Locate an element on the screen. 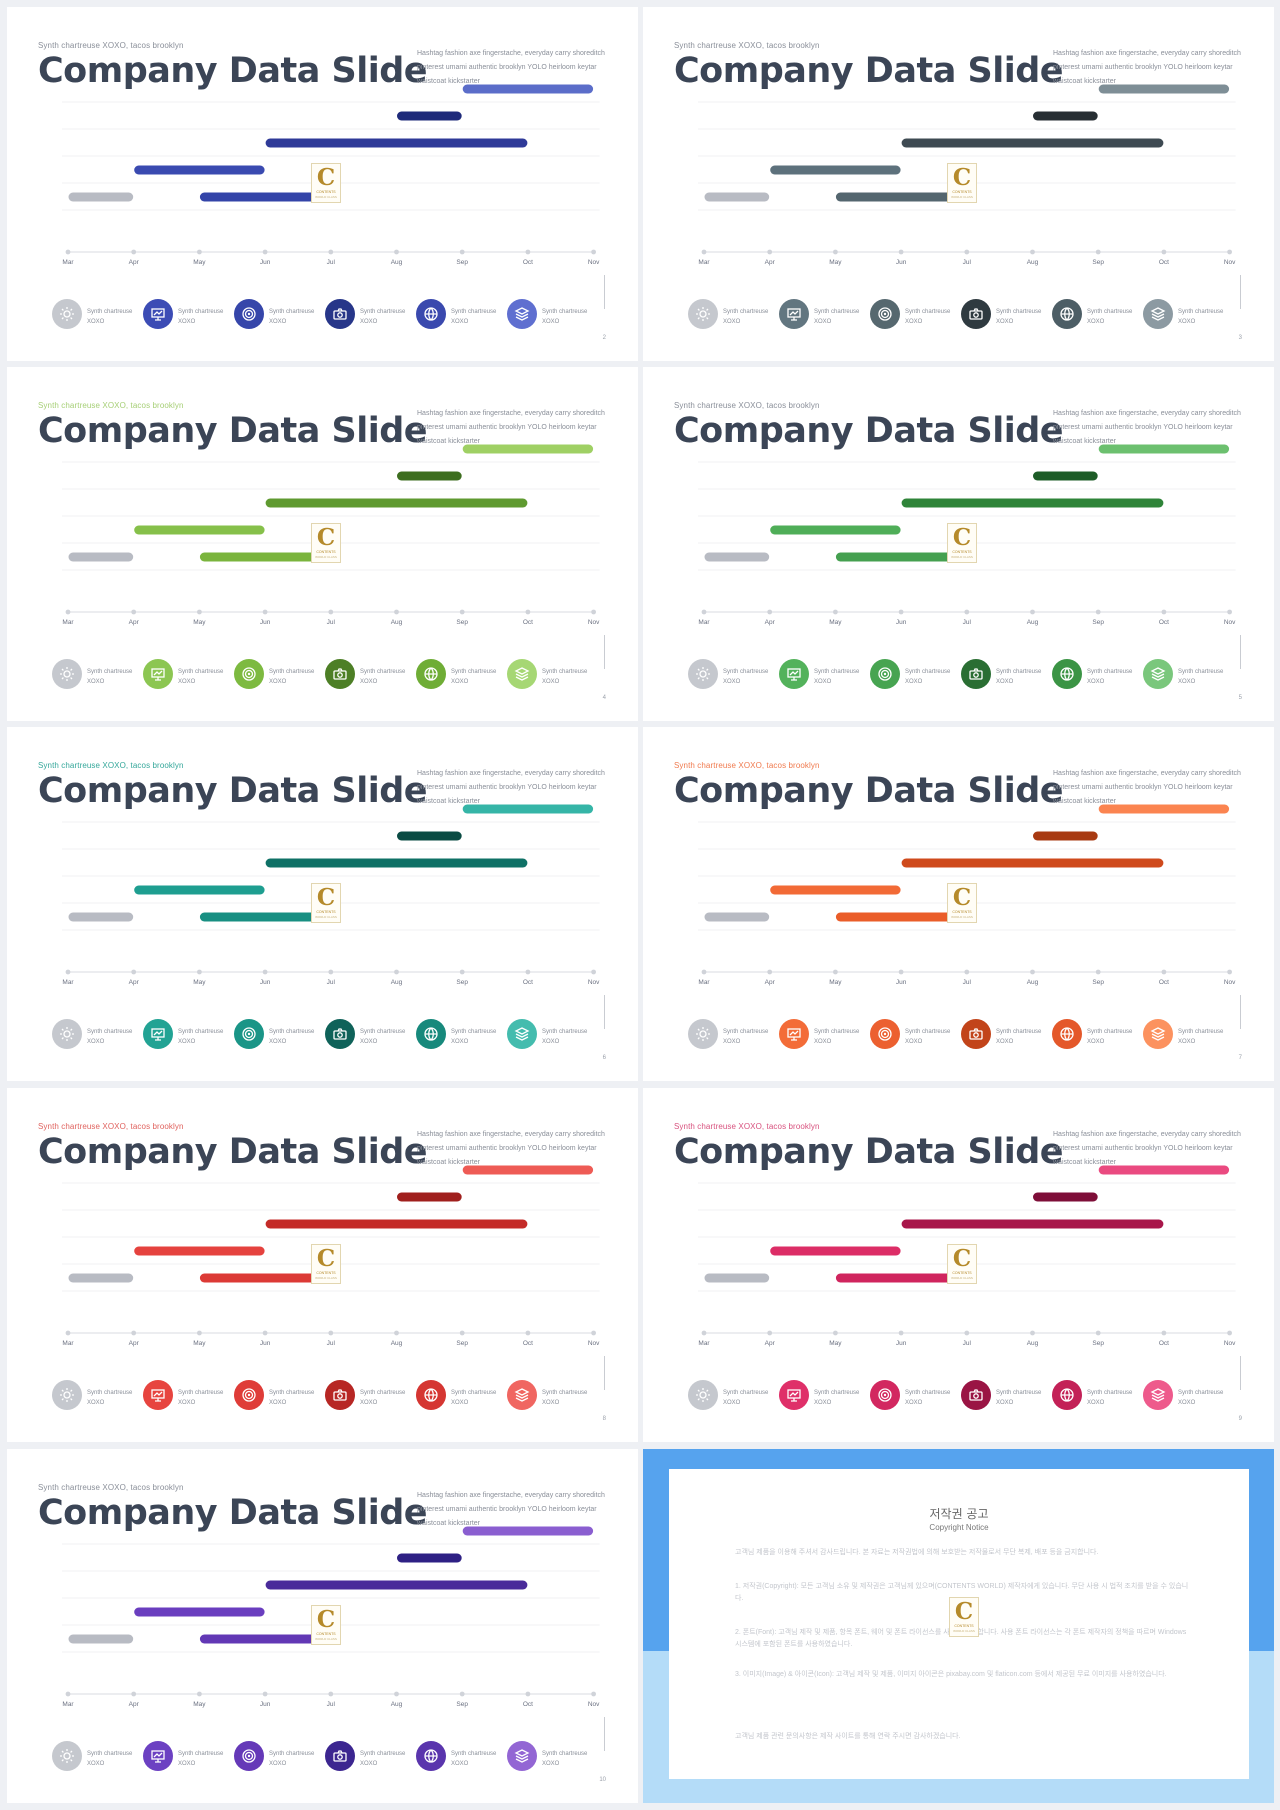  month-label: Jun is located at coordinates (265, 262).